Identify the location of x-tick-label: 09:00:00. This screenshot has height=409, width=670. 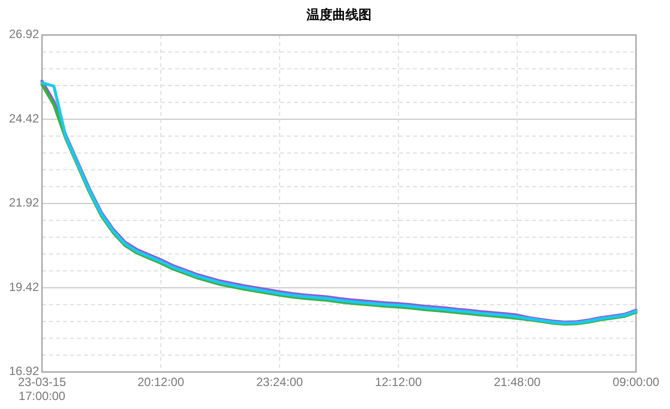
(636, 382).